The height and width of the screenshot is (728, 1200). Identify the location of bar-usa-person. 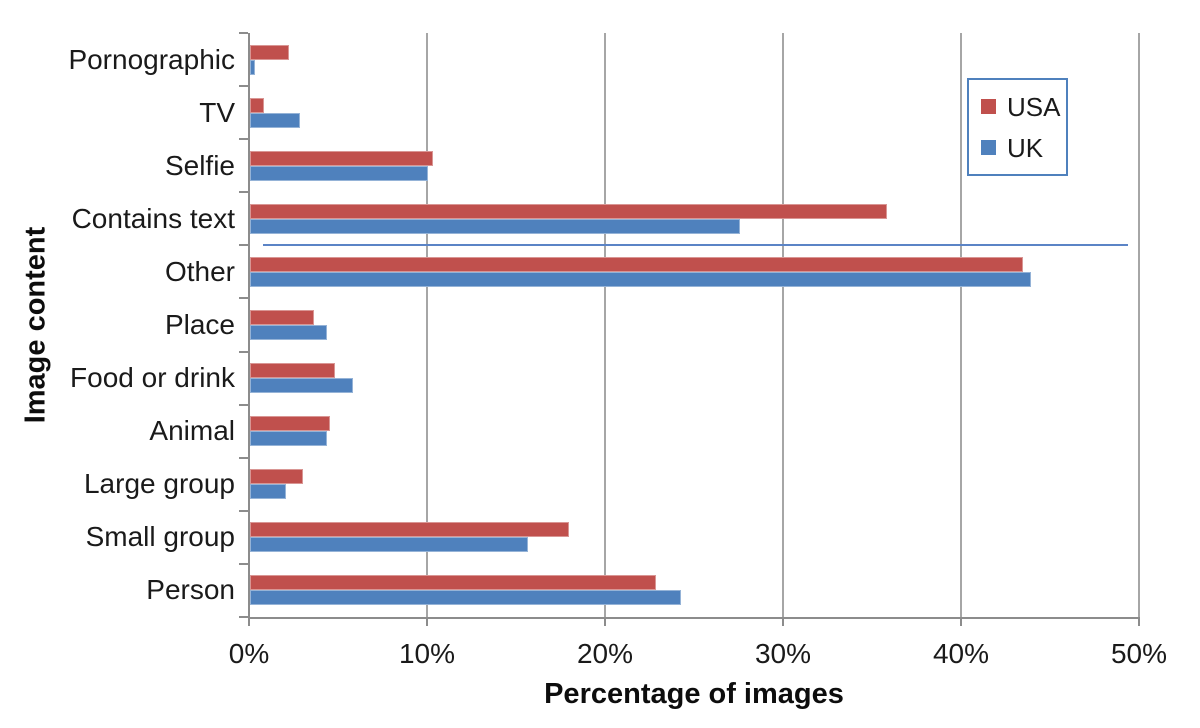
(453, 583).